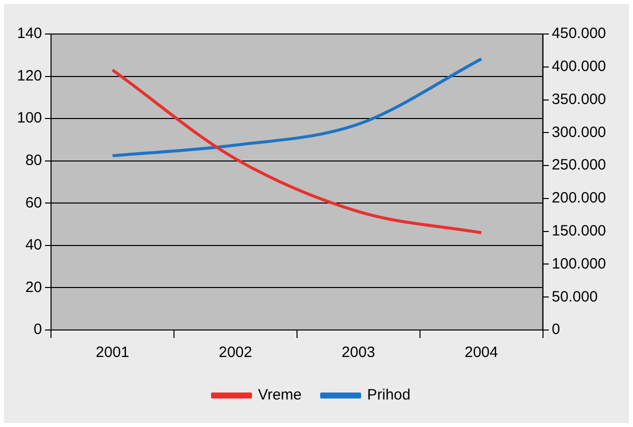 The width and height of the screenshot is (633, 427). Describe the element at coordinates (359, 353) in the screenshot. I see `x-tick-label: 2003` at that location.